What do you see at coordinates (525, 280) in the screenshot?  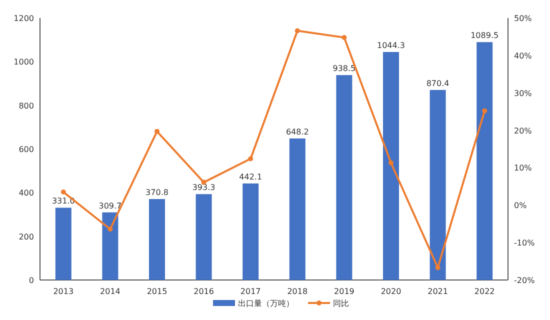 I see `y2-tick-label: -20%` at bounding box center [525, 280].